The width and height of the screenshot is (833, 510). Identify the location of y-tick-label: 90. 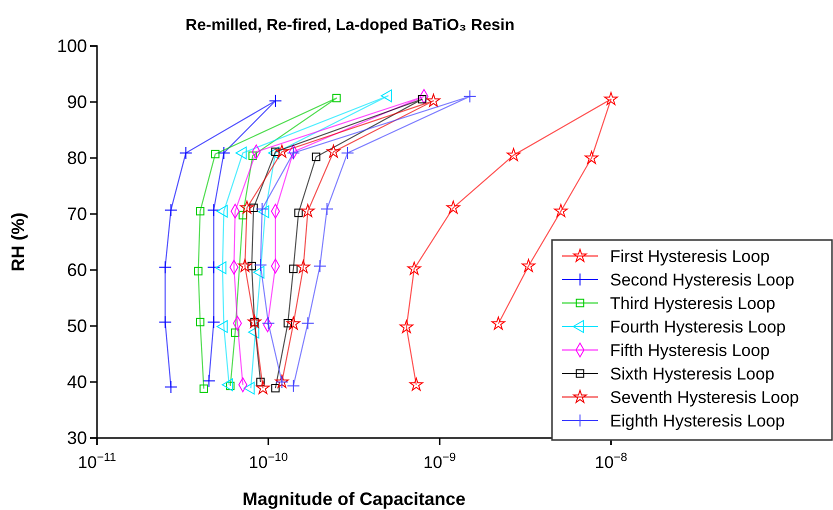
(76, 102).